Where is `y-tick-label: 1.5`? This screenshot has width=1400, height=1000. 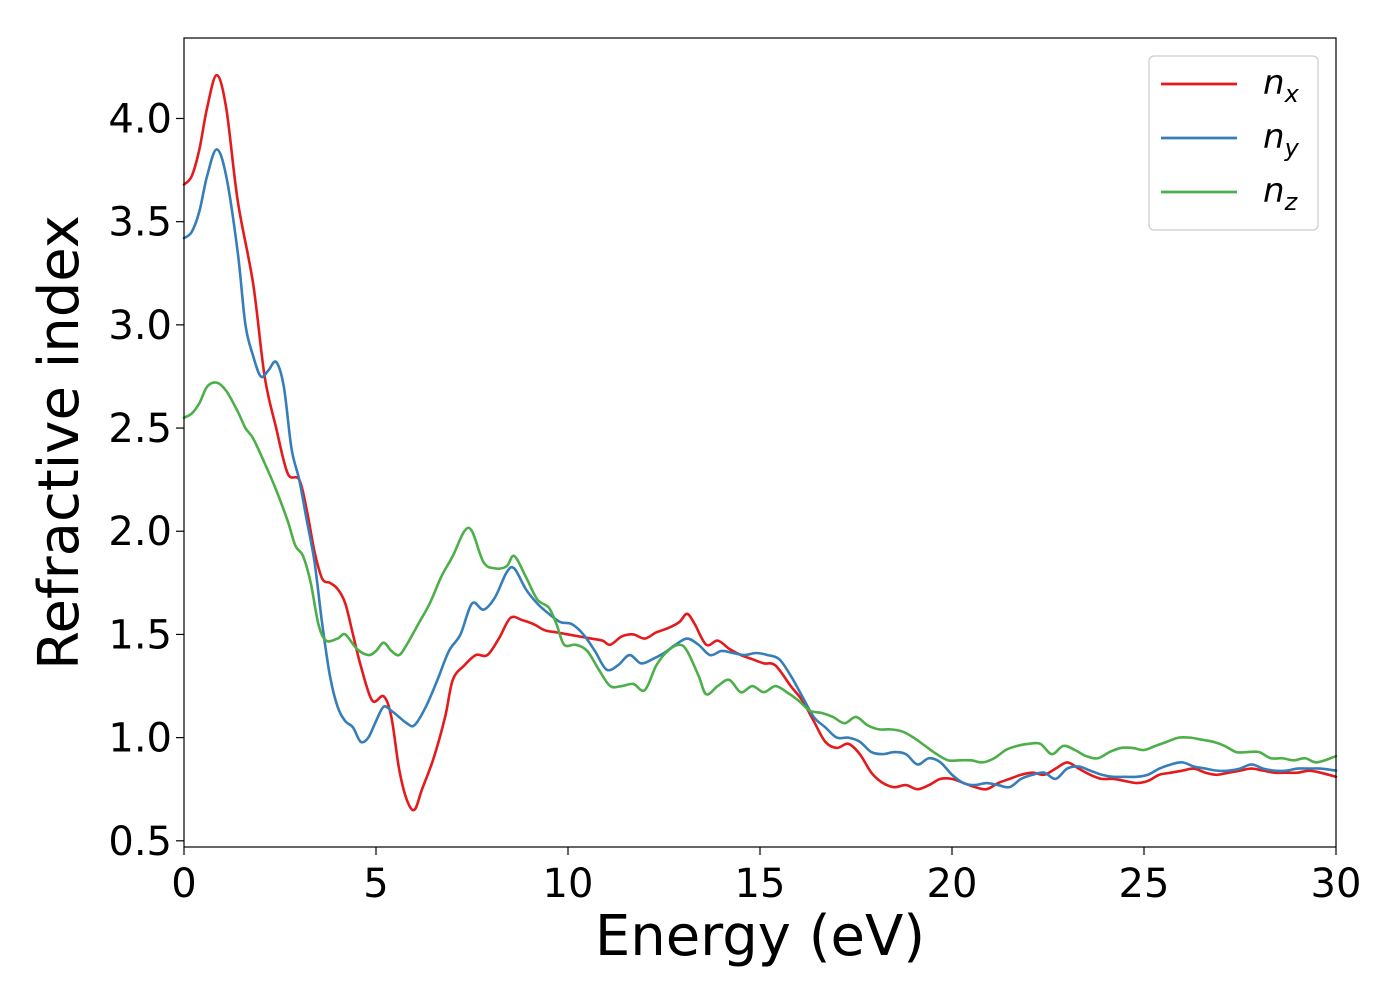 y-tick-label: 1.5 is located at coordinates (140, 635).